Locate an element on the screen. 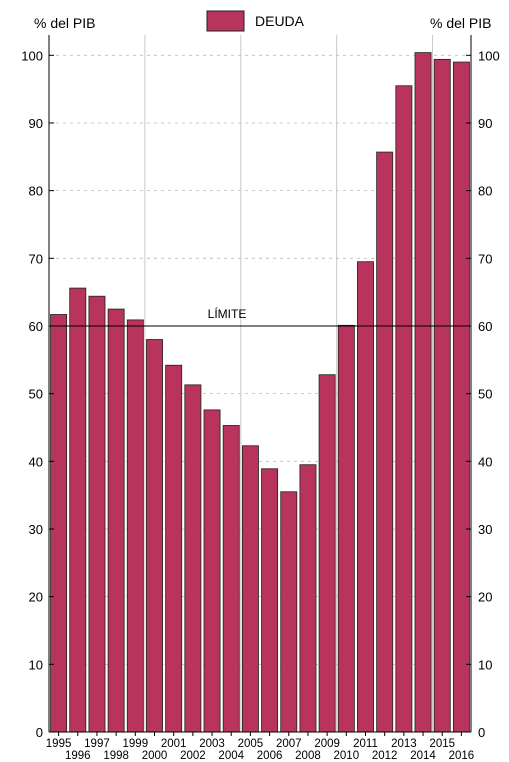  x-tick-label: 1997 is located at coordinates (97, 744).